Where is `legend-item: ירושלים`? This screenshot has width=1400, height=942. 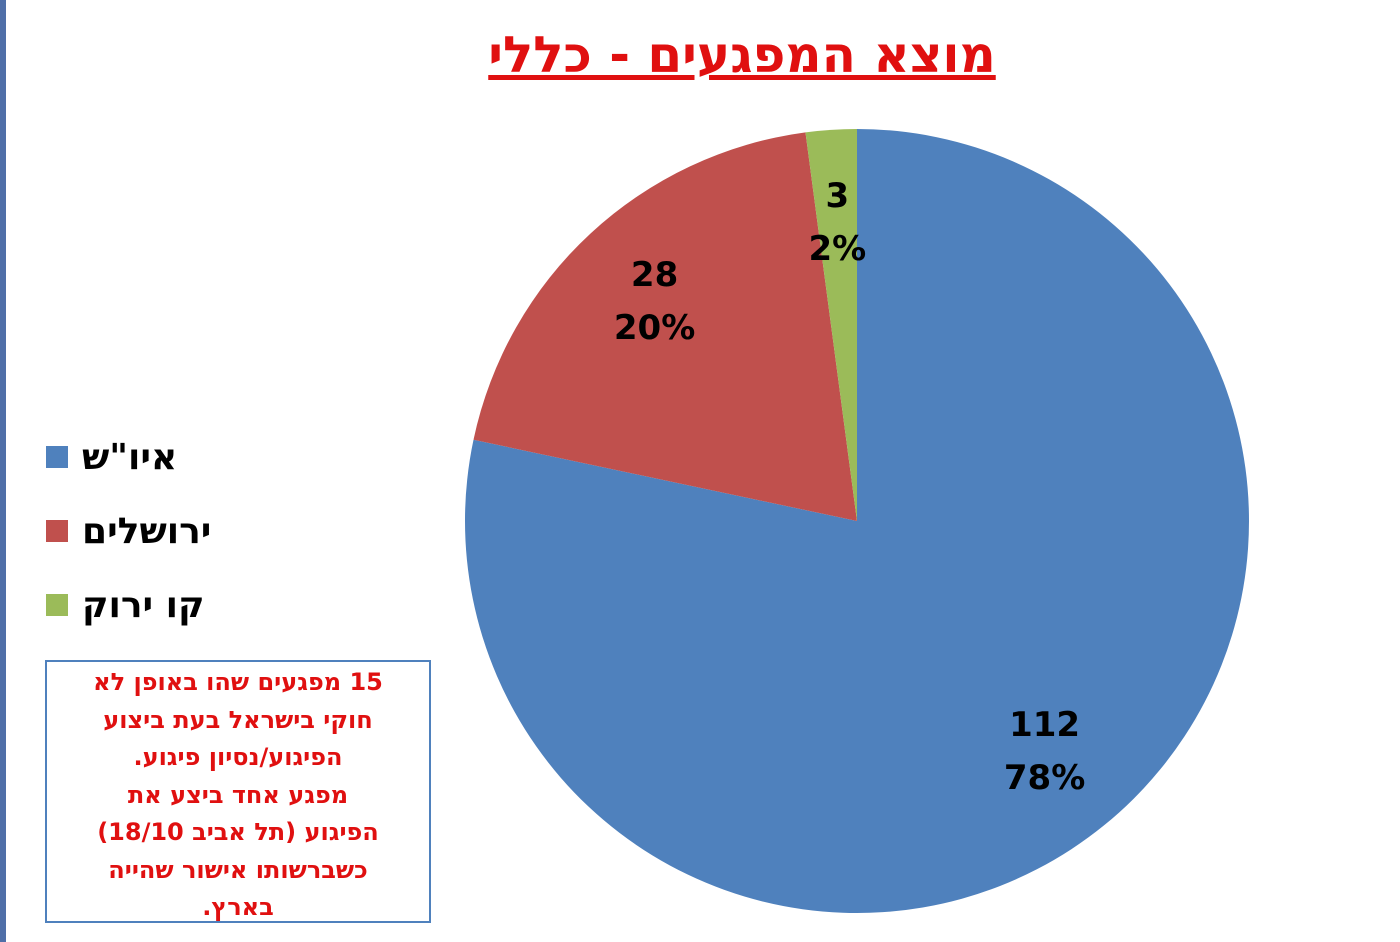
legend-item: ירושלים is located at coordinates (128, 531).